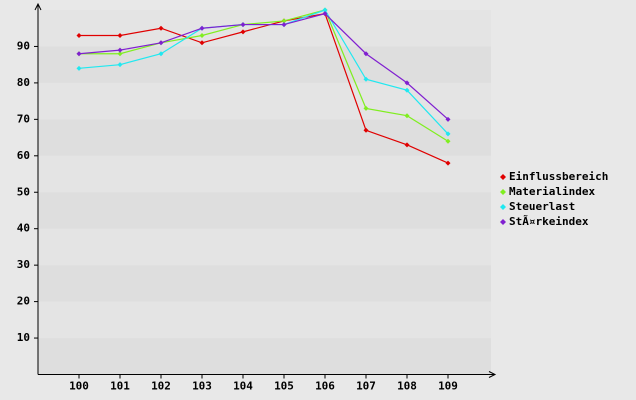 The height and width of the screenshot is (400, 636). What do you see at coordinates (366, 386) in the screenshot?
I see `x-tick-label: 107` at bounding box center [366, 386].